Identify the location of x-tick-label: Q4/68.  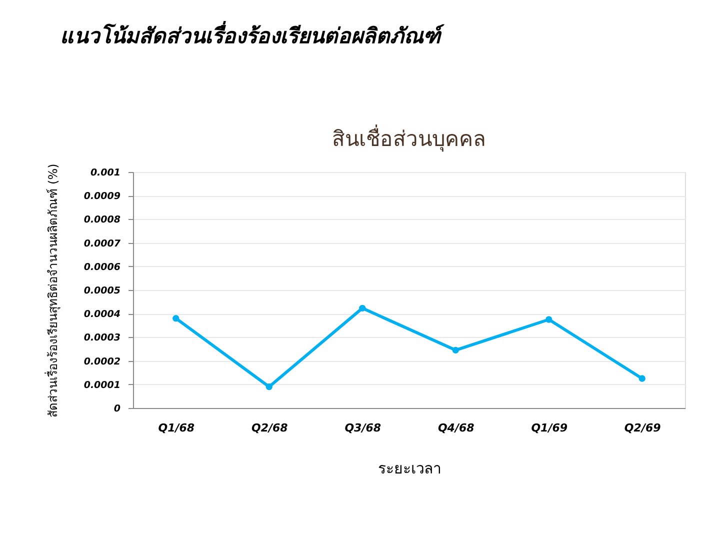
(456, 428).